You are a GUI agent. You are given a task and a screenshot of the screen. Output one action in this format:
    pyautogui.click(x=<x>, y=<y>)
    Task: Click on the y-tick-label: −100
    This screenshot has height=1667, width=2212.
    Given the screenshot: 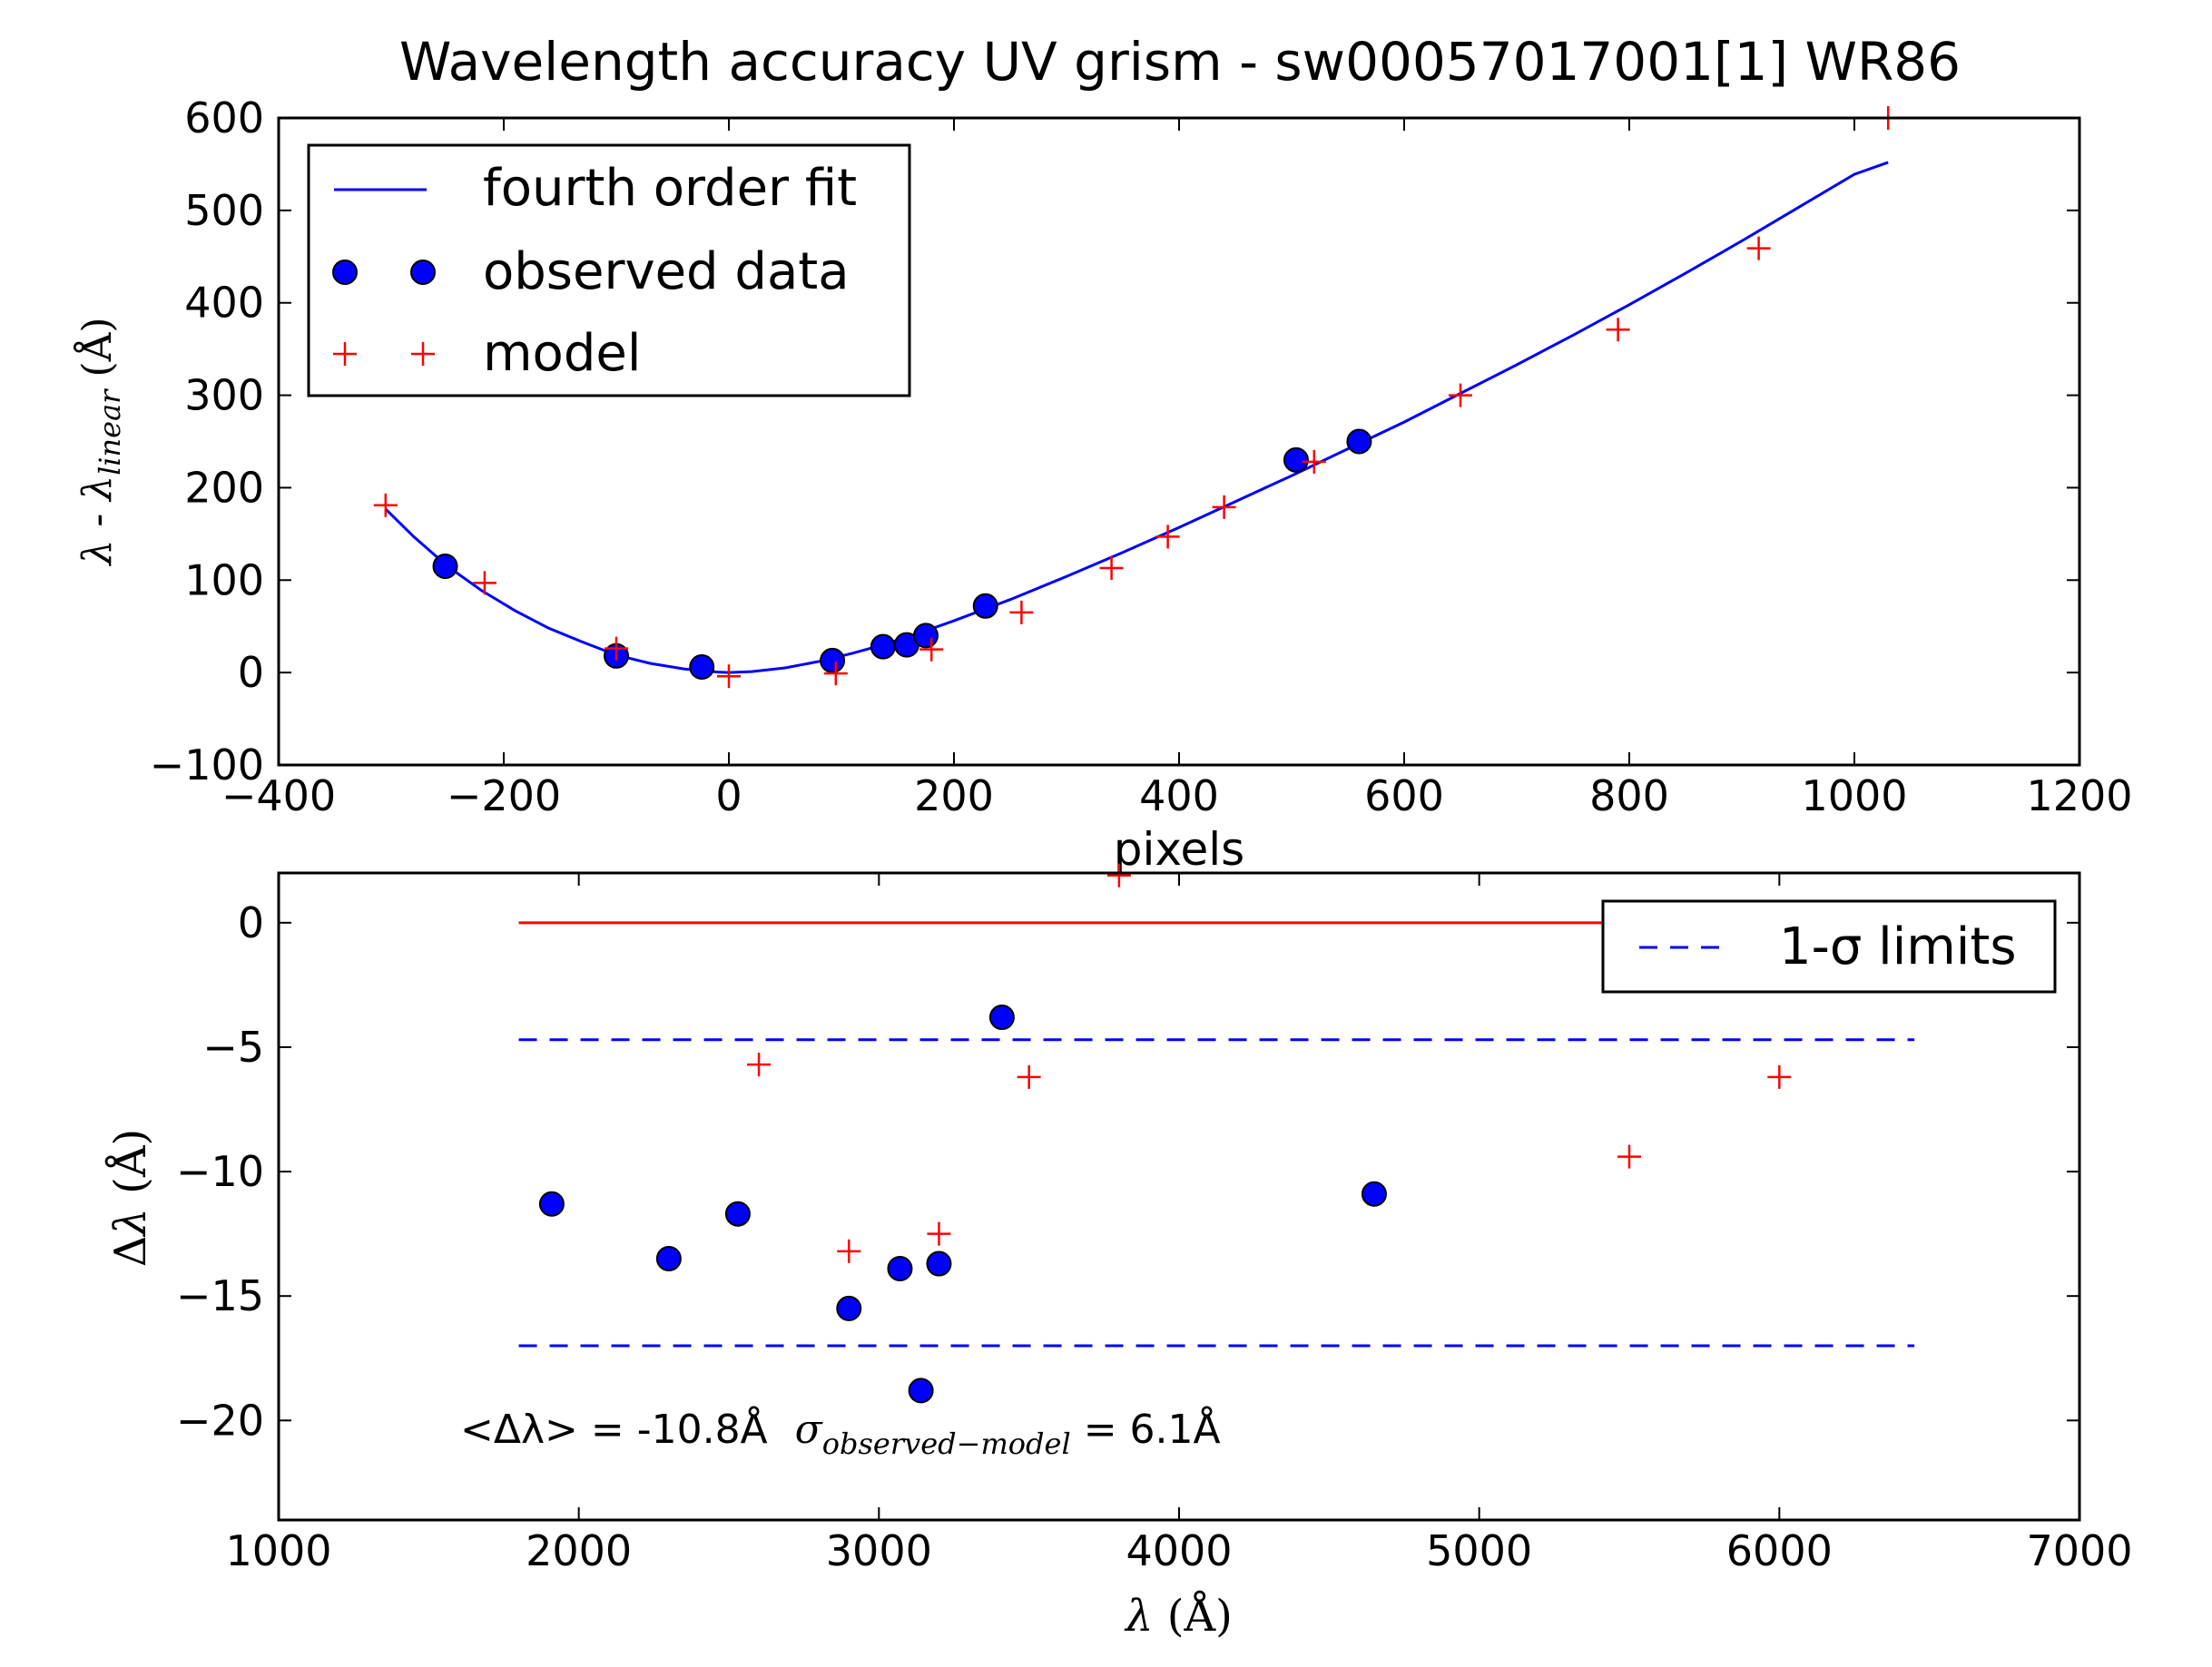 What is the action you would take?
    pyautogui.click(x=207, y=765)
    